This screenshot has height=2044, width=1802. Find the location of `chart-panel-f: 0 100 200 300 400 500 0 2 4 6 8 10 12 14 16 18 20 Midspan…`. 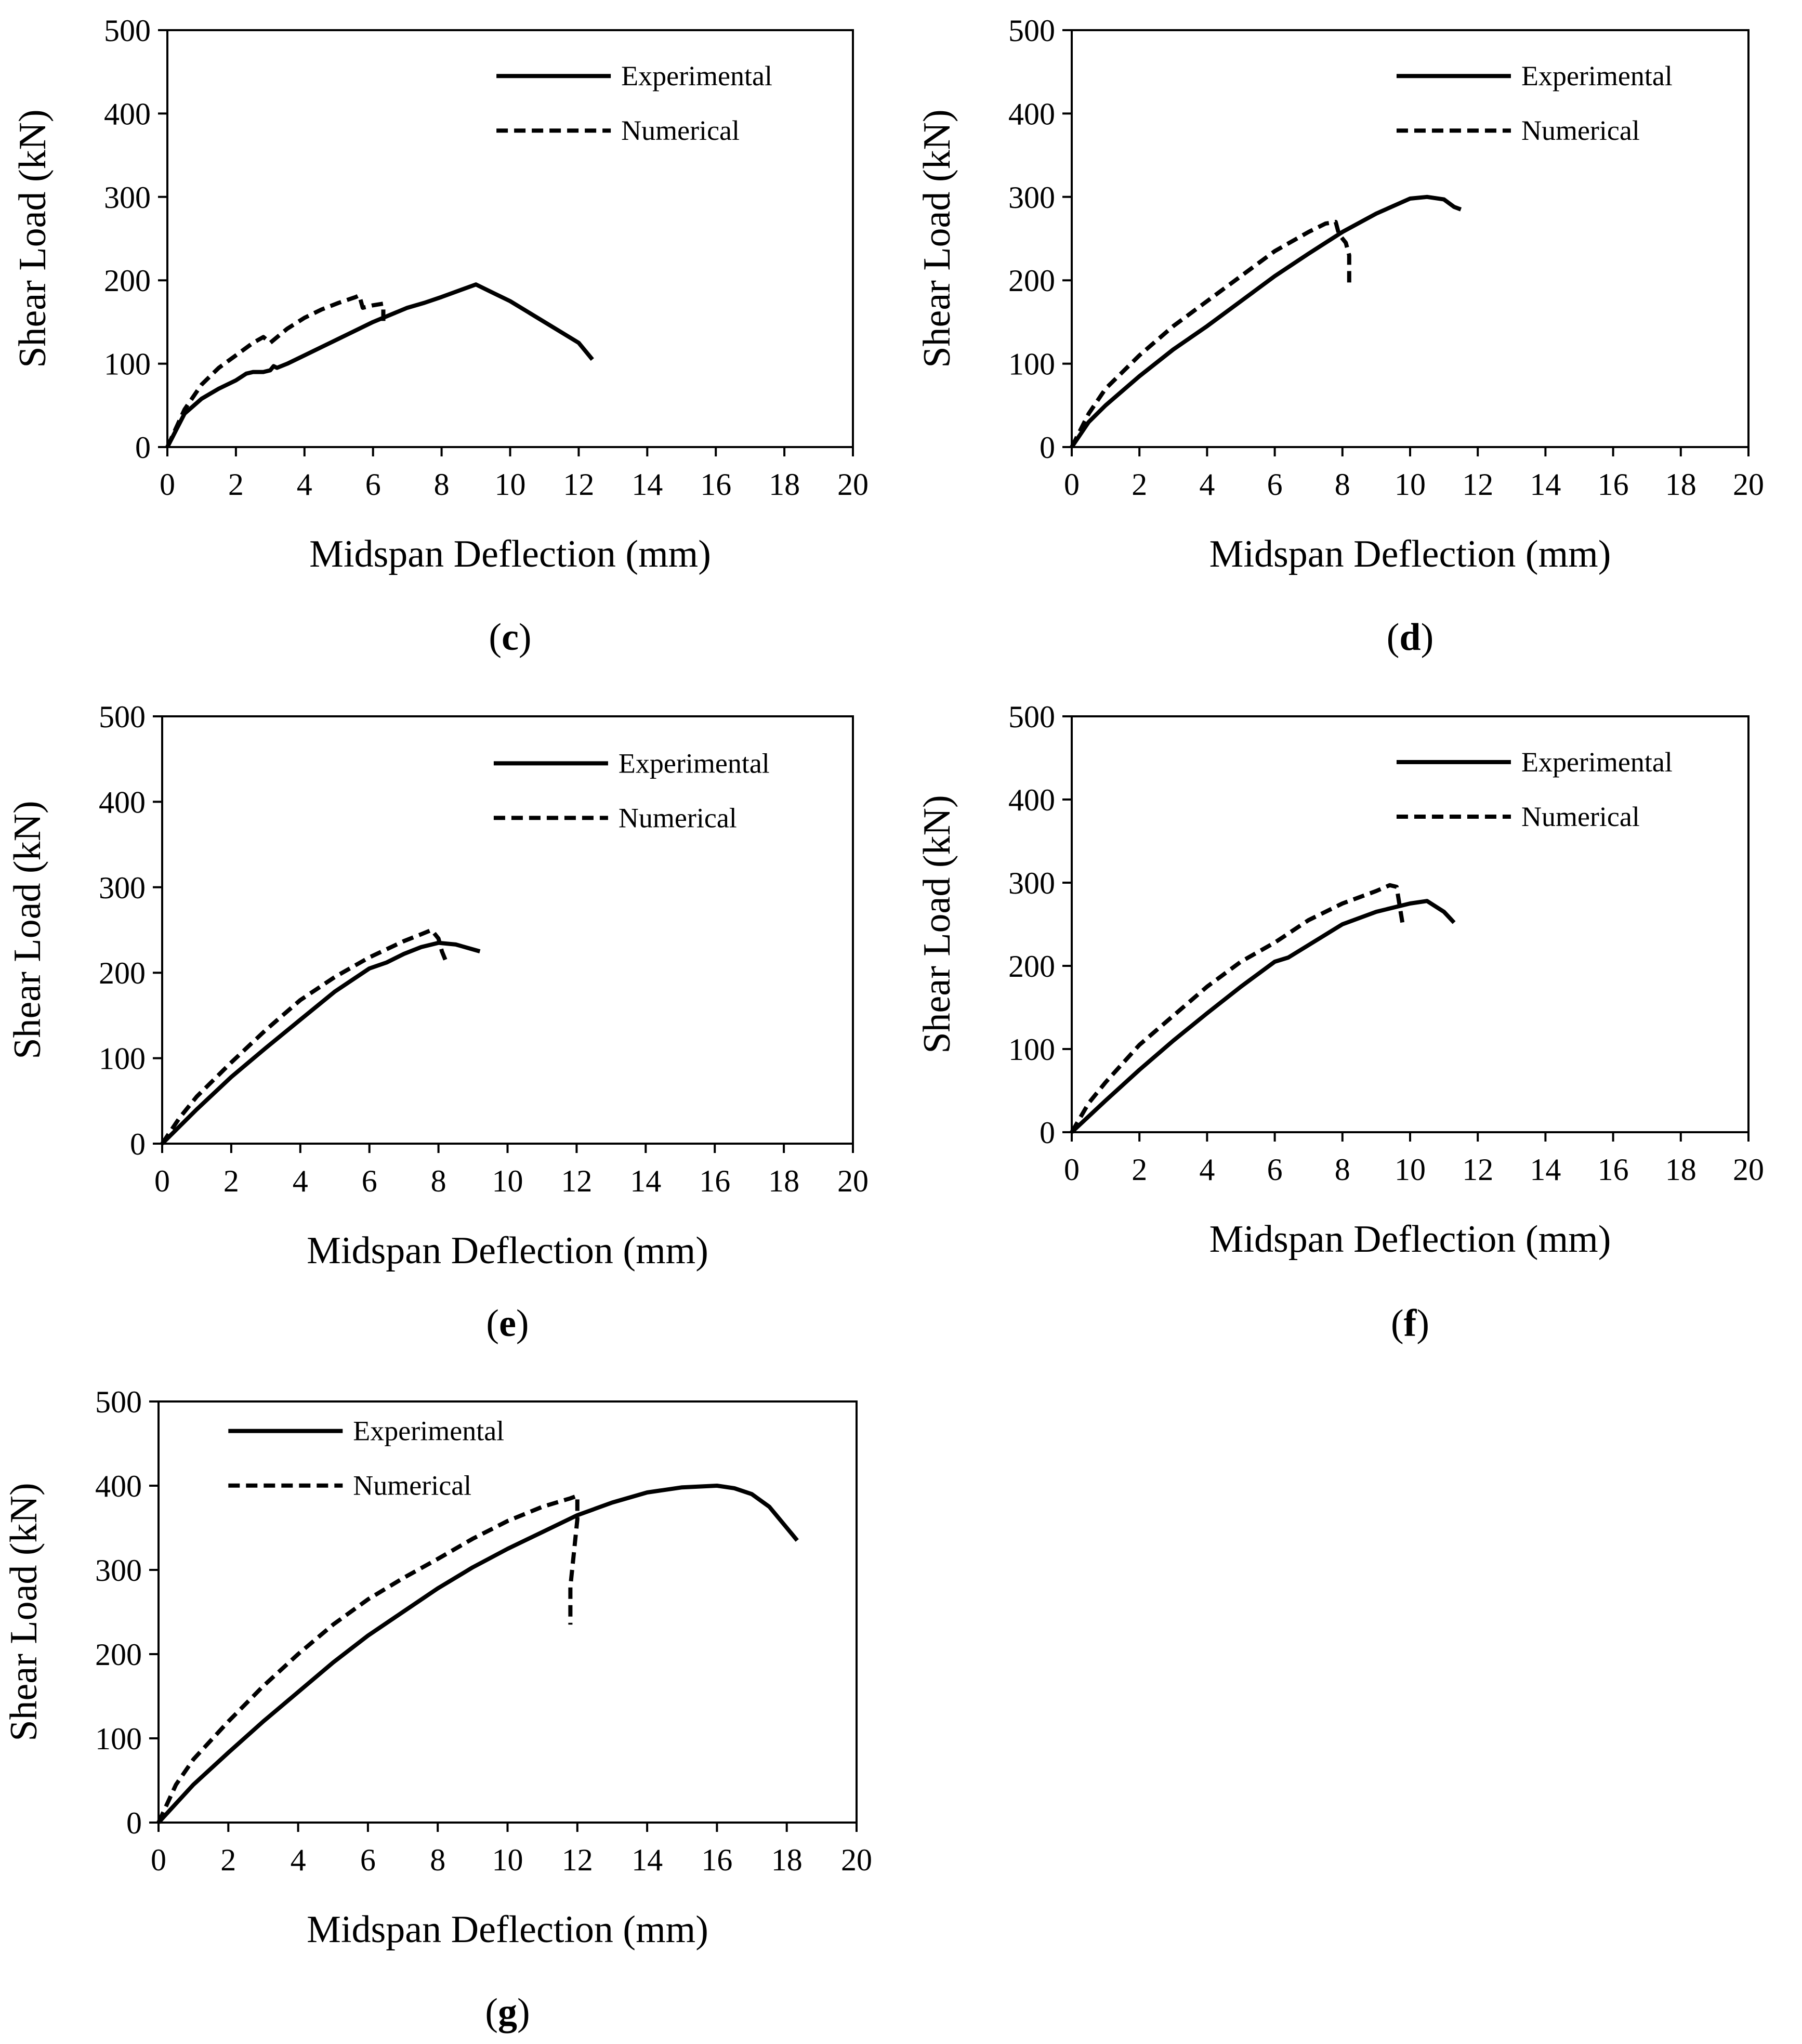

chart-panel-f: 0 100 200 300 400 500 0 2 4 6 8 10 12 14 16 18 20 Midspan… is located at coordinates (1340, 1022).